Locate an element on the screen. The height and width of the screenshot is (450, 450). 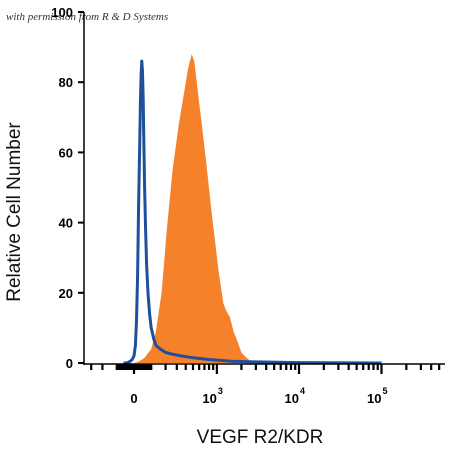
x-axis-label: VEGF R2/KDR is located at coordinates (260, 437).